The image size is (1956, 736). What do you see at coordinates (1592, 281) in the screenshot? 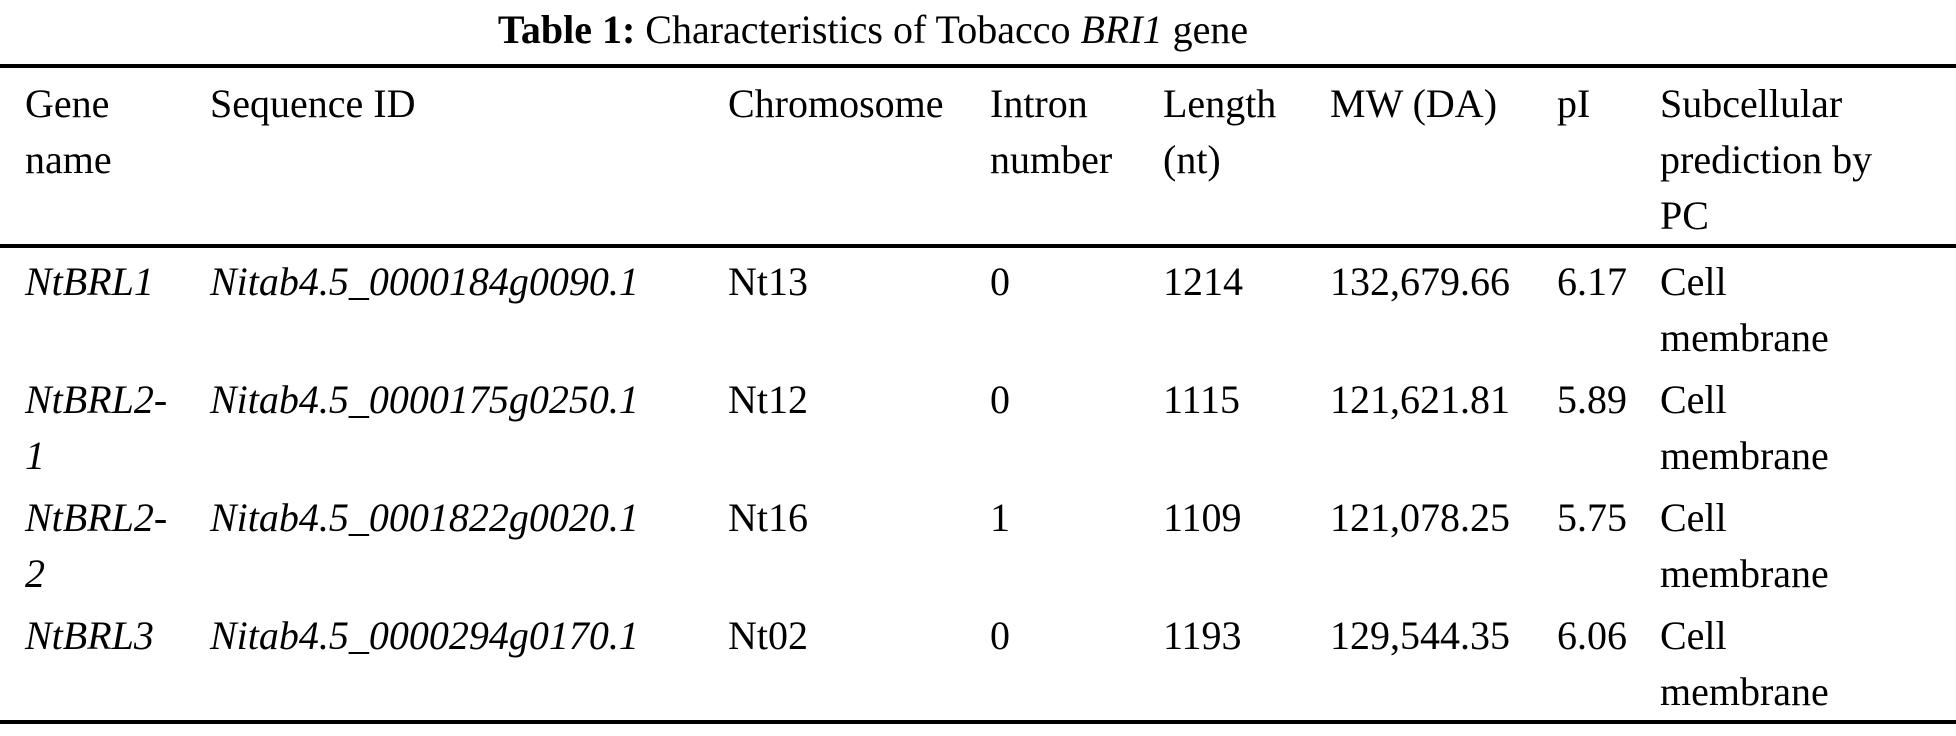
I see `cell-pi: 6.17` at bounding box center [1592, 281].